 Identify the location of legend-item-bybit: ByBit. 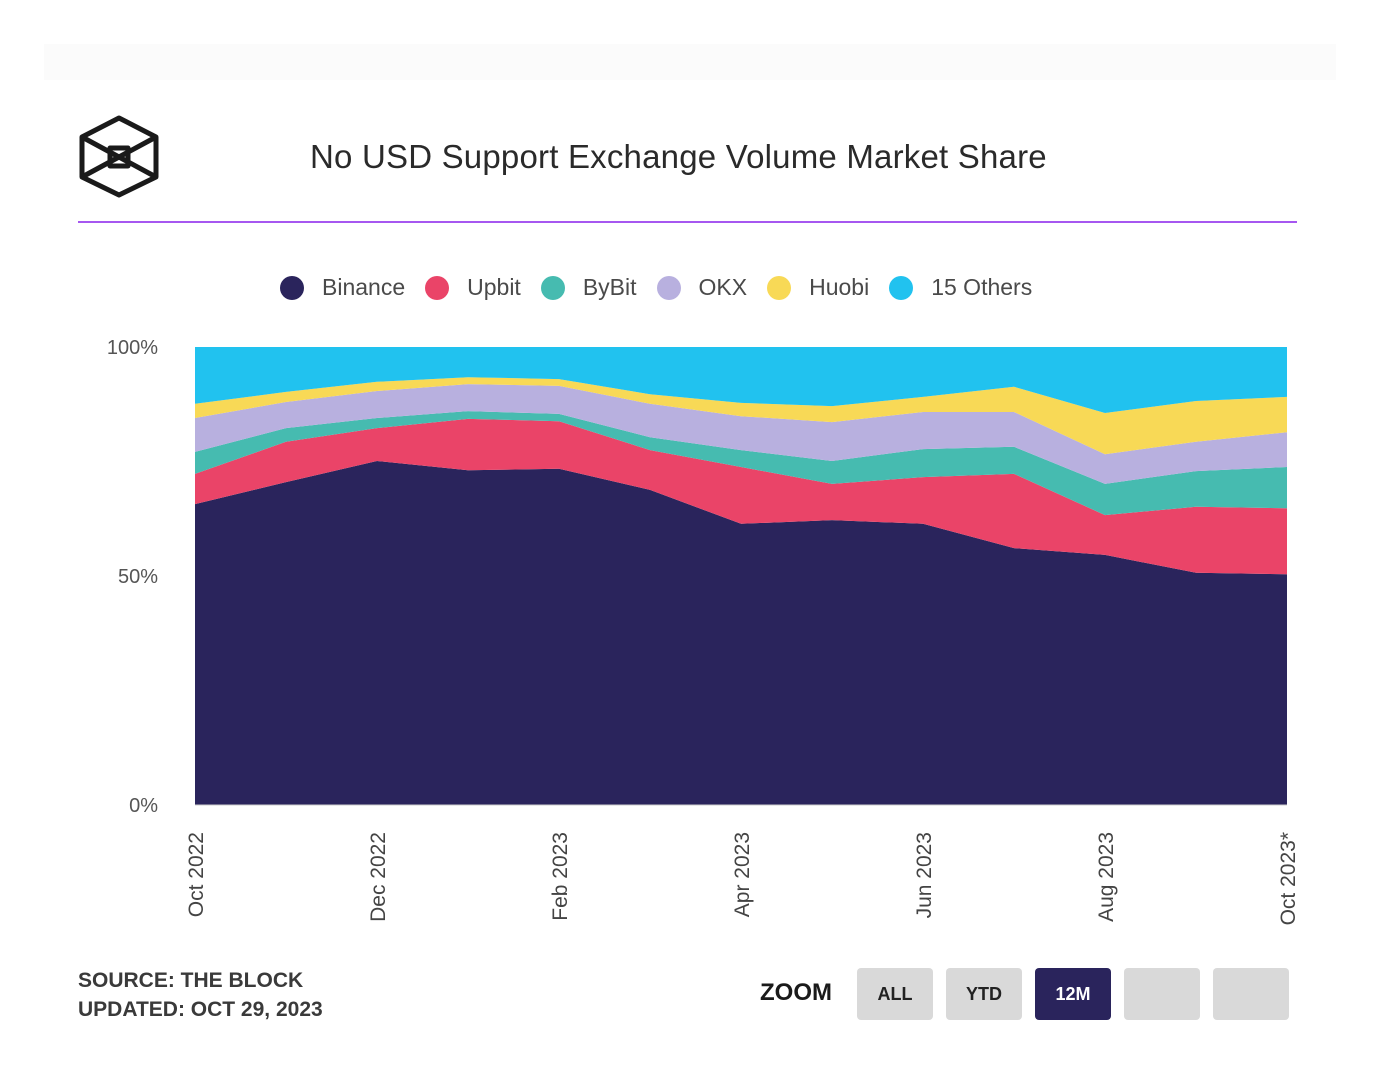
(588, 287).